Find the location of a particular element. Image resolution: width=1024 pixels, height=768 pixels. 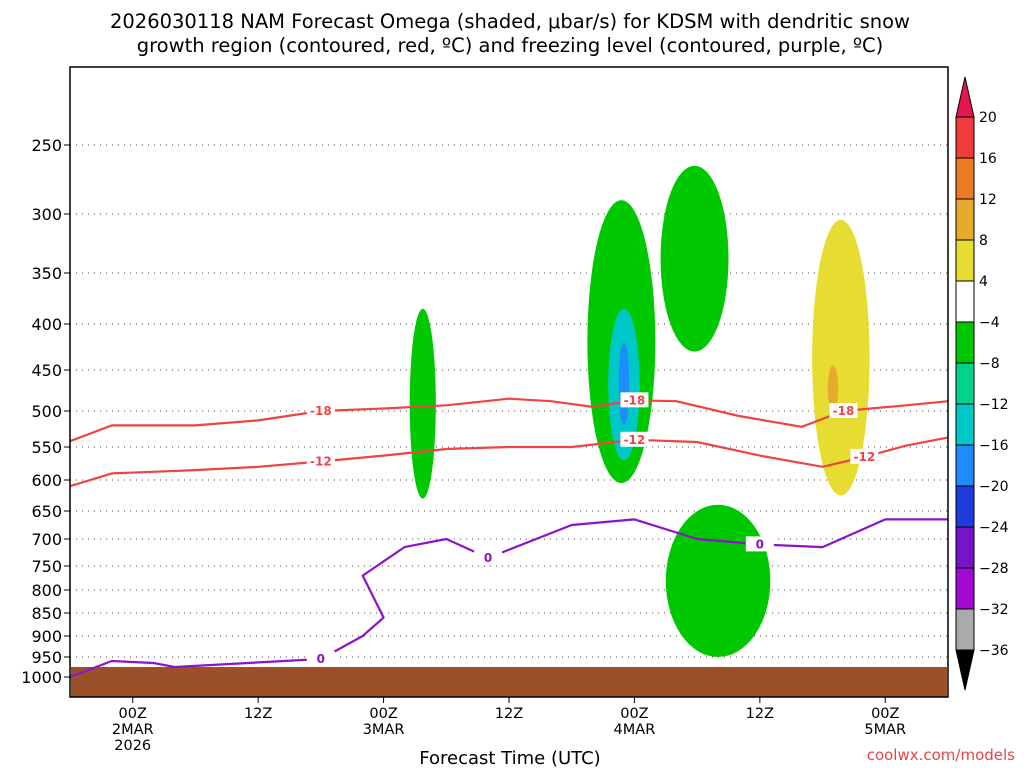

y-tick-label-850: 850 is located at coordinates (46, 613).